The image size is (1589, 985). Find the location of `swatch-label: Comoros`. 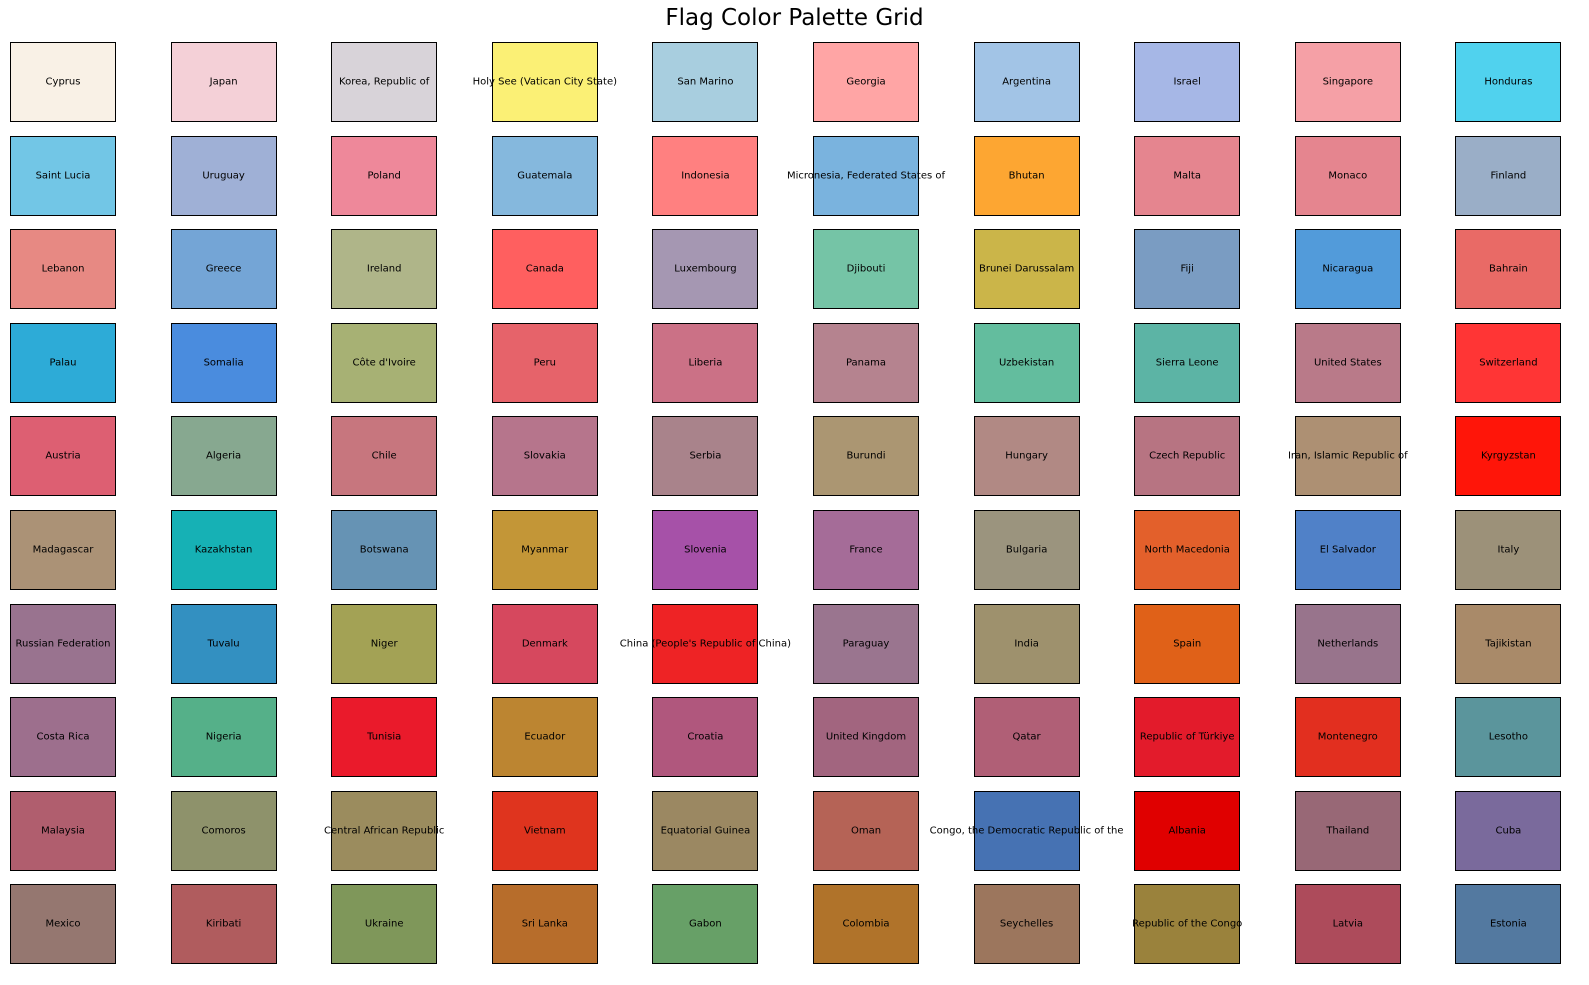

swatch-label: Comoros is located at coordinates (223, 831).